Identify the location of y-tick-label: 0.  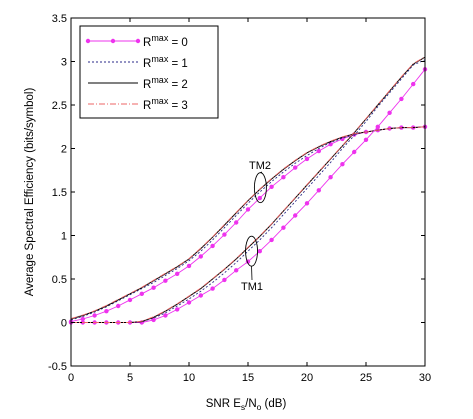
(64, 324).